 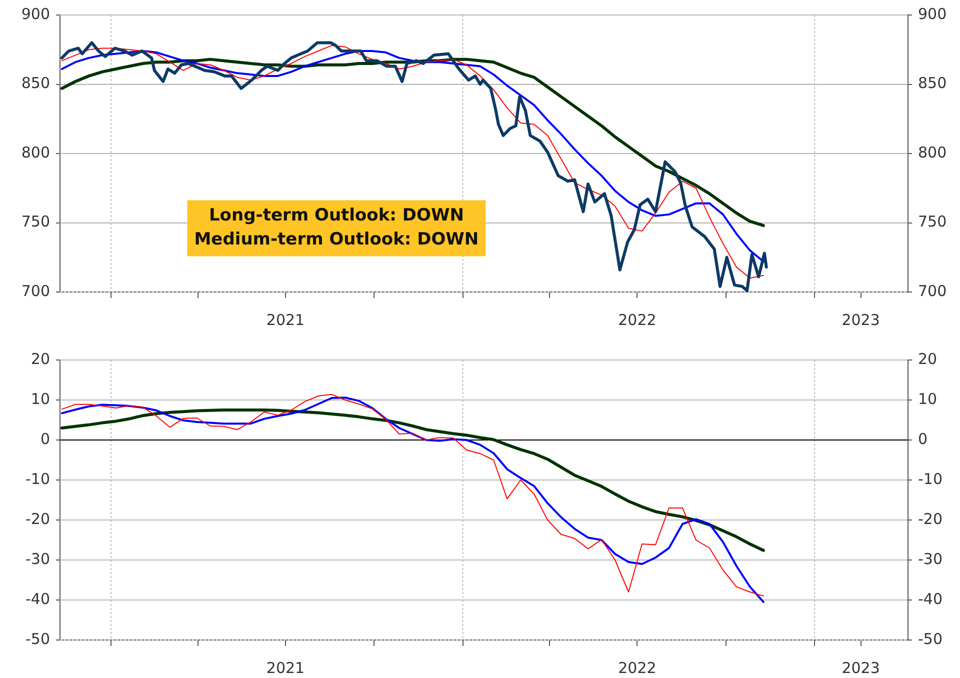 What do you see at coordinates (336, 240) in the screenshot?
I see `annotation: Medium-term Outlook: DOWN` at bounding box center [336, 240].